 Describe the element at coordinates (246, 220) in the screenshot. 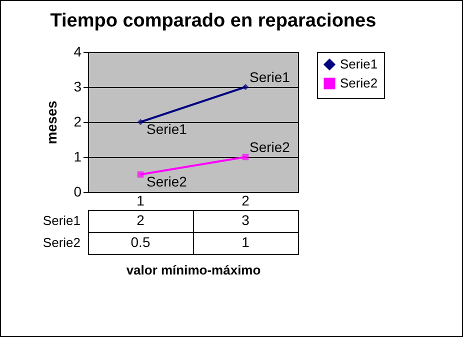

I see `data-label: 3` at that location.